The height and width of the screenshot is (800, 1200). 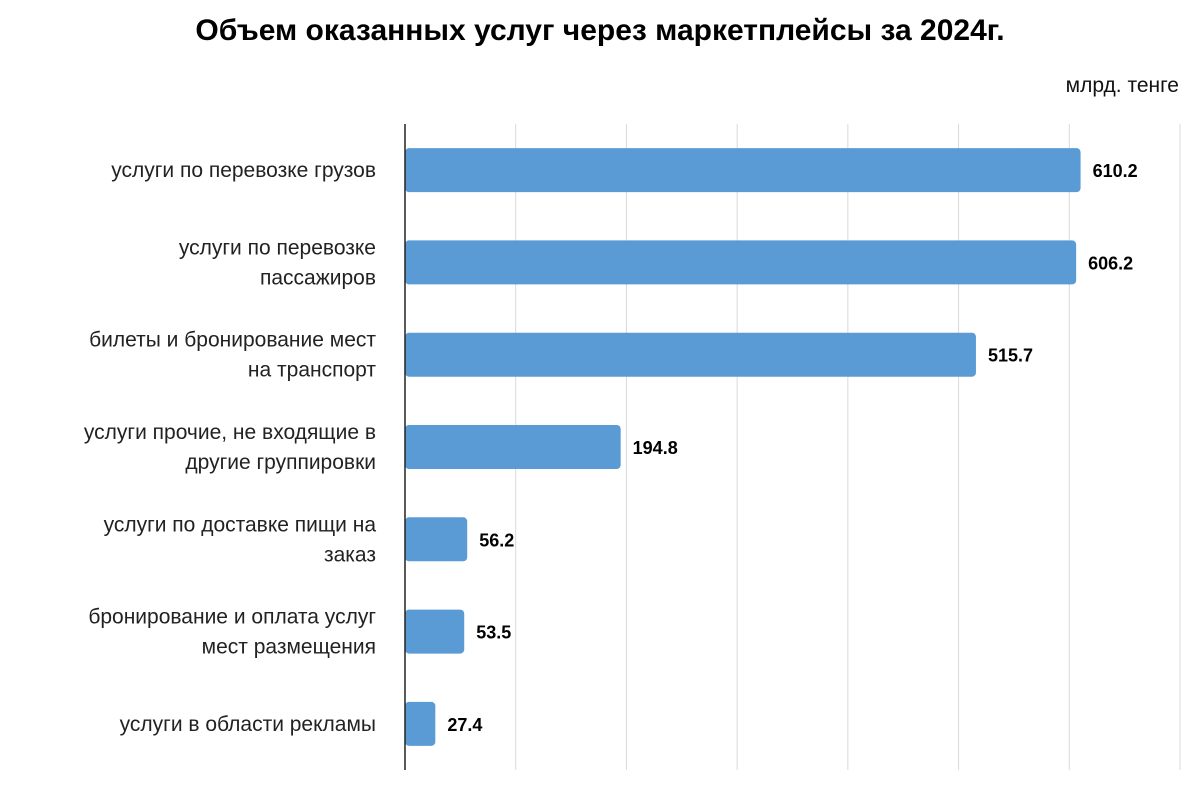 I want to click on category-label: на транспорт, so click(x=312, y=370).